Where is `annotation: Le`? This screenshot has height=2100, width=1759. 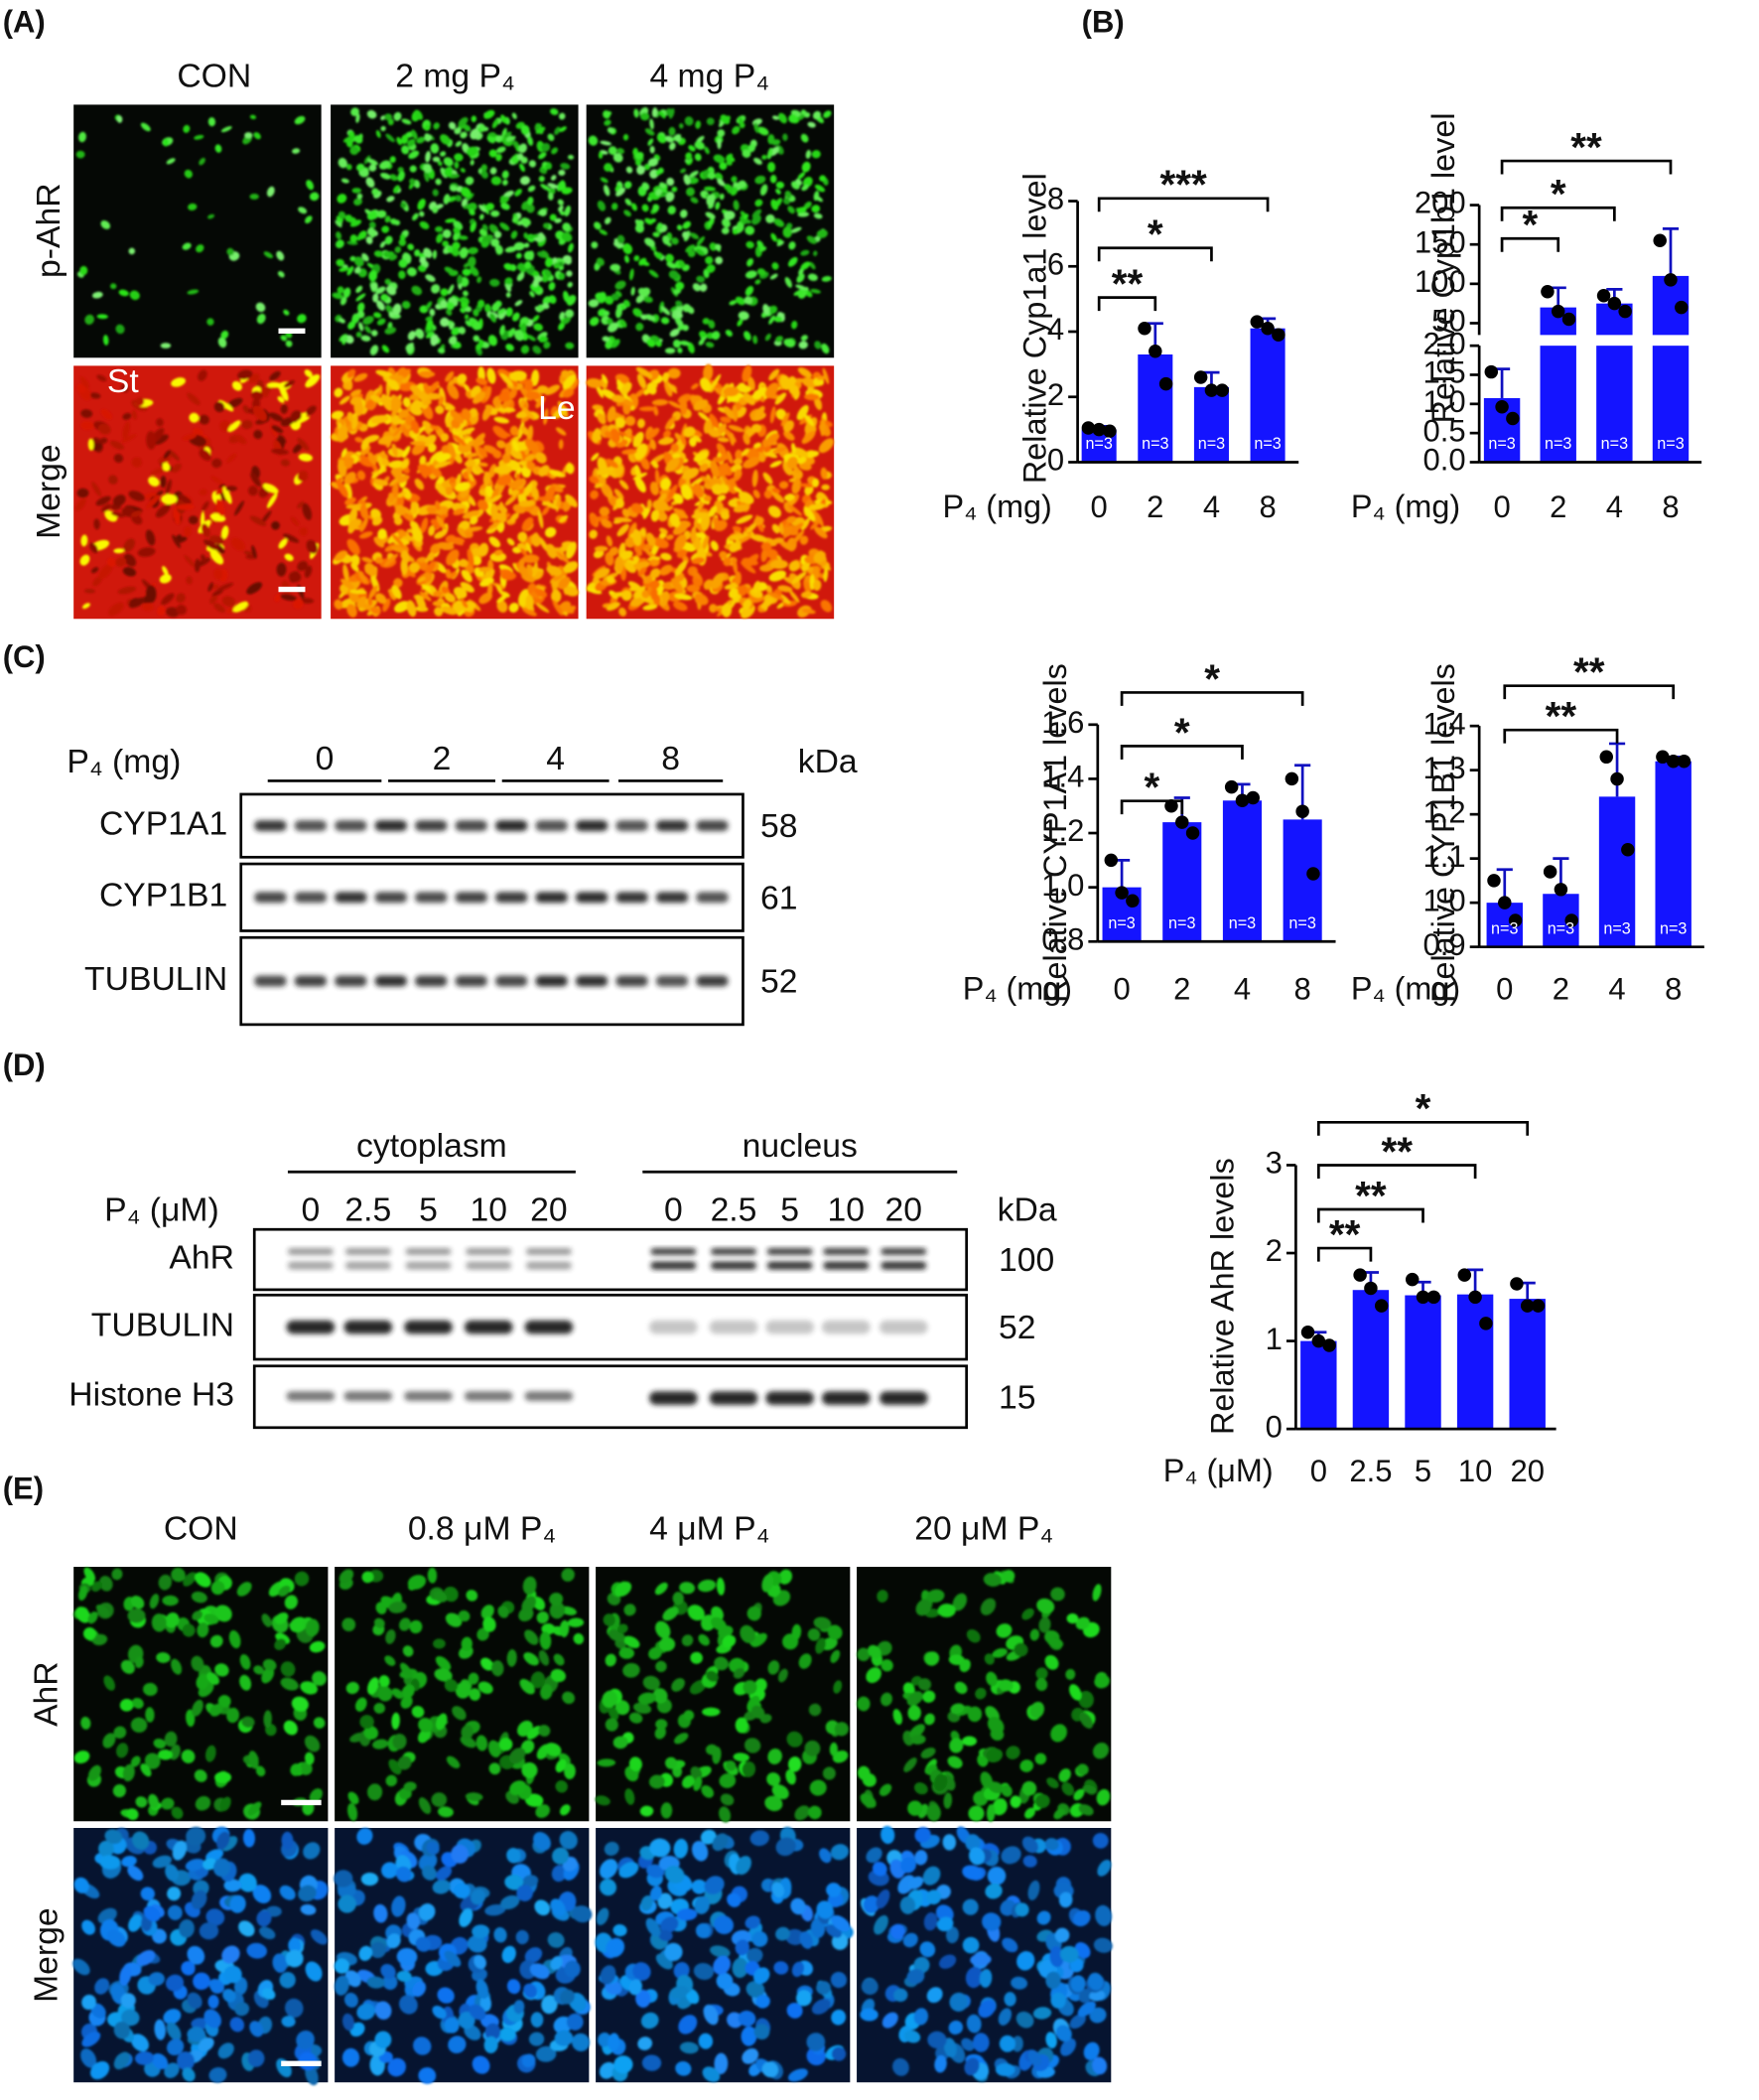
annotation: Le is located at coordinates (557, 408).